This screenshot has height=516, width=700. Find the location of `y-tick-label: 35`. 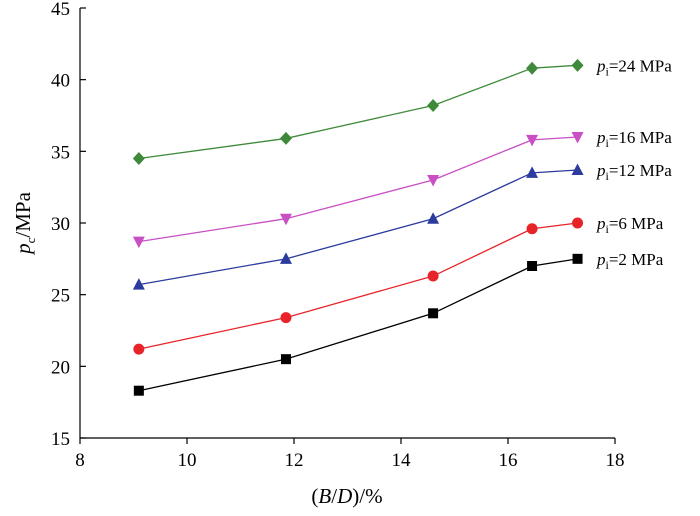

y-tick-label: 35 is located at coordinates (60, 152).